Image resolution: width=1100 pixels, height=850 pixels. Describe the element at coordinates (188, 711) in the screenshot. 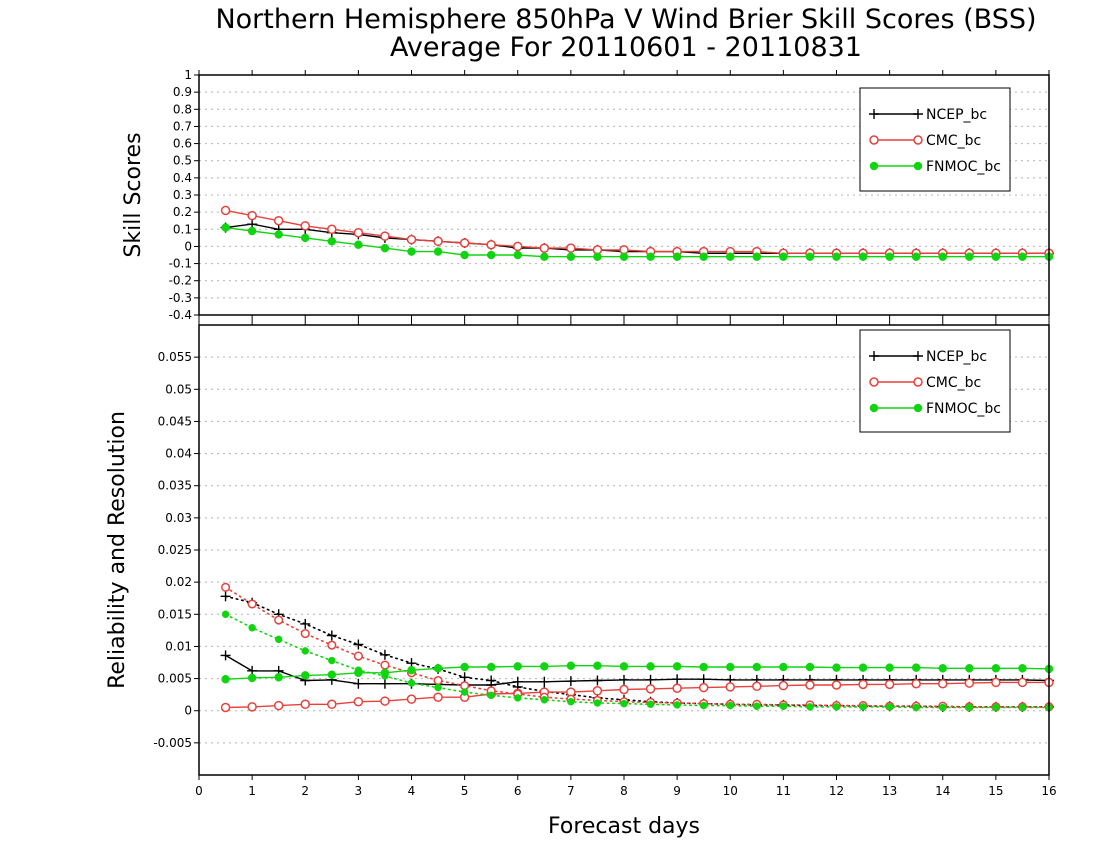

I see `bottom-y-tick-label: 0` at that location.